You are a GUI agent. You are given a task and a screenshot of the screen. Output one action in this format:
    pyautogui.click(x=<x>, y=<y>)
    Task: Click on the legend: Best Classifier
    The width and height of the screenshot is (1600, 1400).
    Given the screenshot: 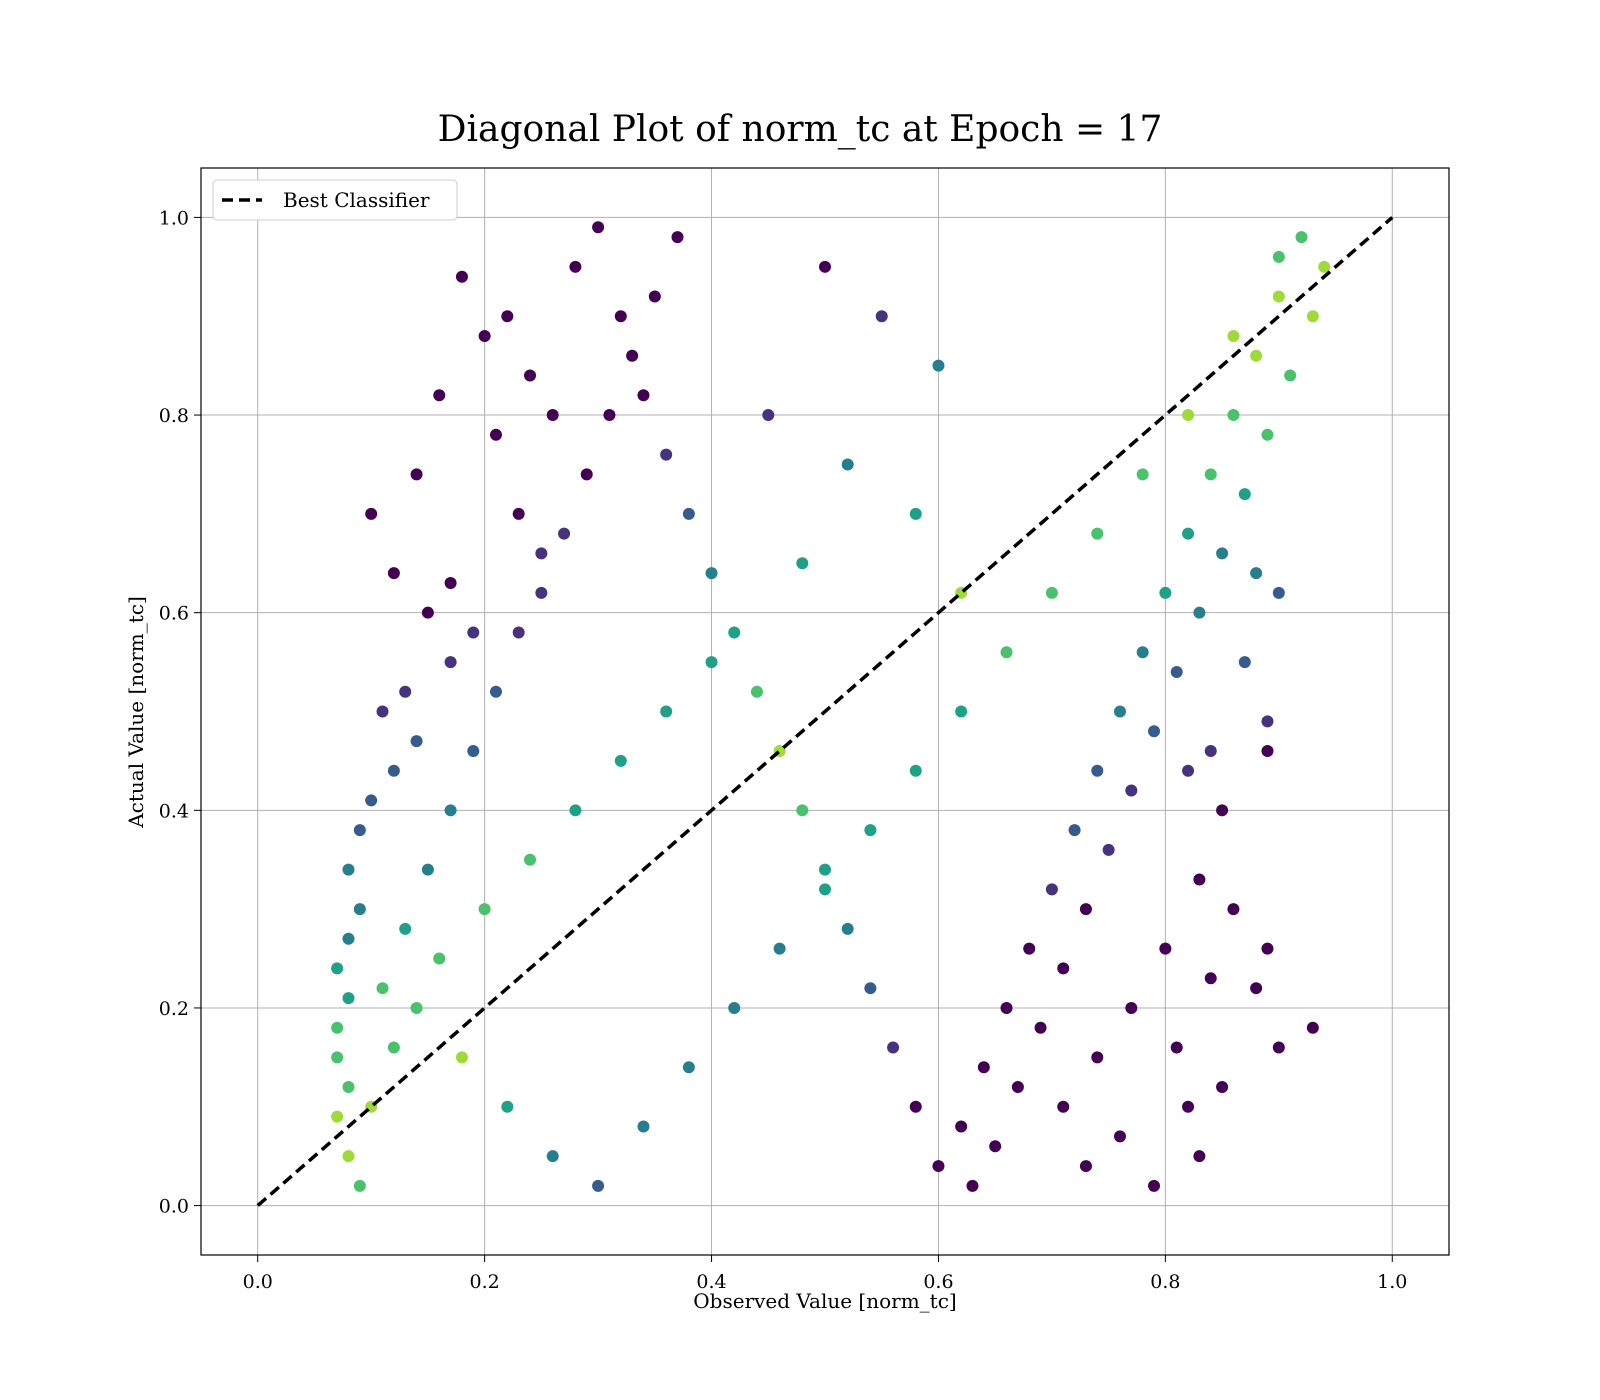 What is the action you would take?
    pyautogui.click(x=335, y=200)
    